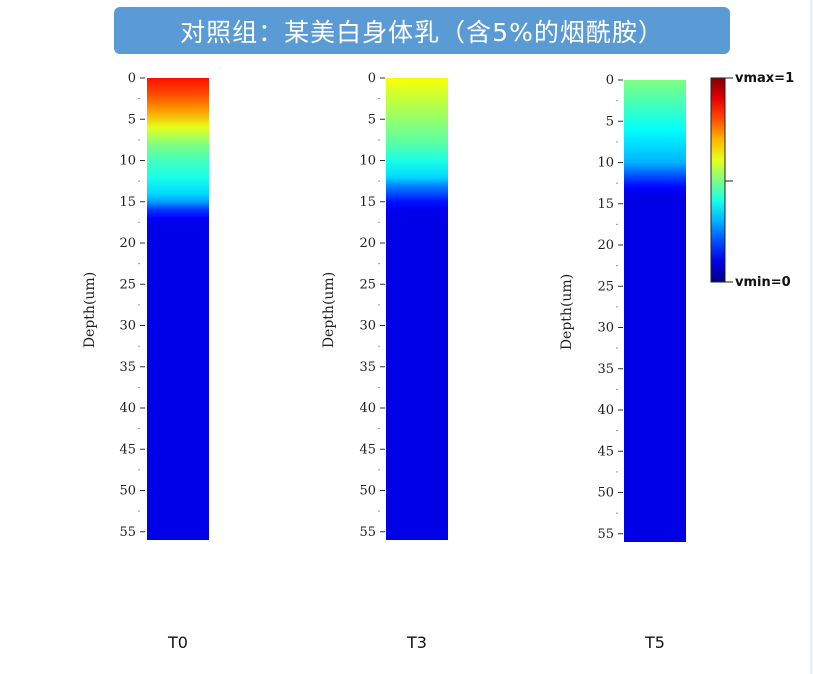 This screenshot has height=674, width=813. What do you see at coordinates (178, 309) in the screenshot?
I see `heatmap-column-t0` at bounding box center [178, 309].